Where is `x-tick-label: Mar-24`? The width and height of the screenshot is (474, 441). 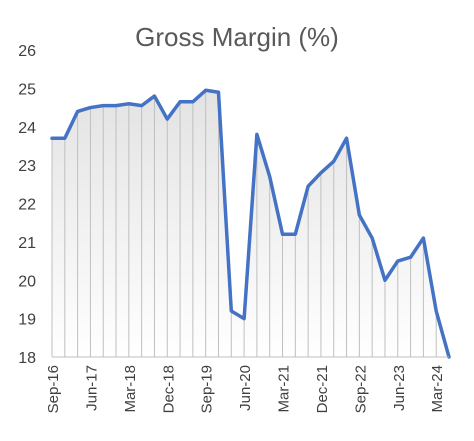 x-tick-label: Mar-24 is located at coordinates (437, 389).